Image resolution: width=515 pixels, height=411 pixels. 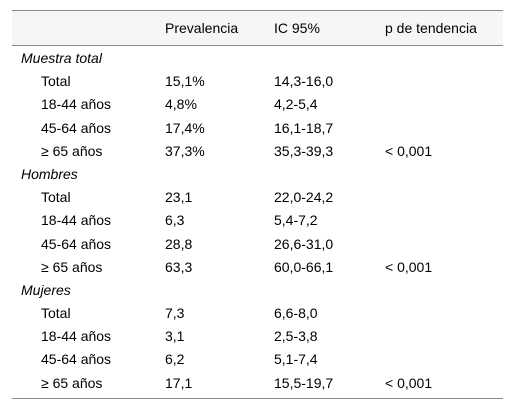 I want to click on ic-cell: 22,0-24,2, so click(x=304, y=197).